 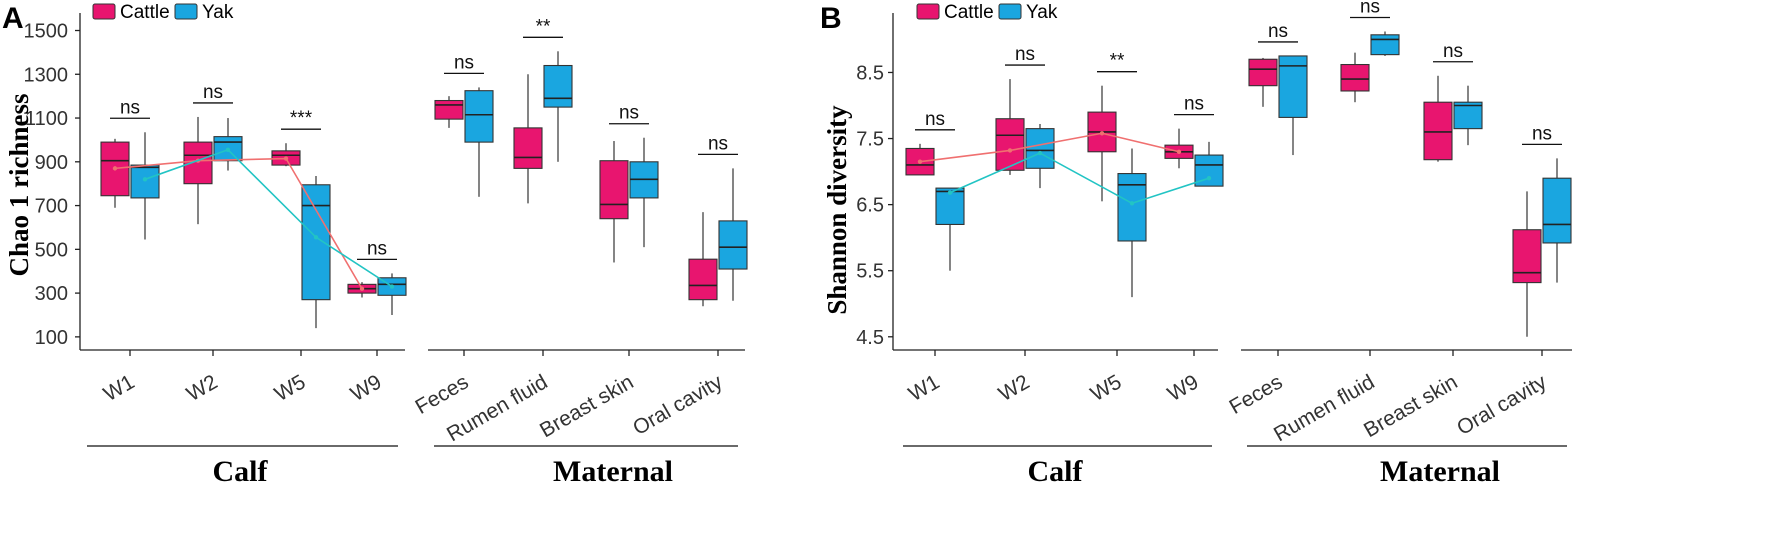 I want to click on group-label: Maternal, so click(x=1440, y=471).